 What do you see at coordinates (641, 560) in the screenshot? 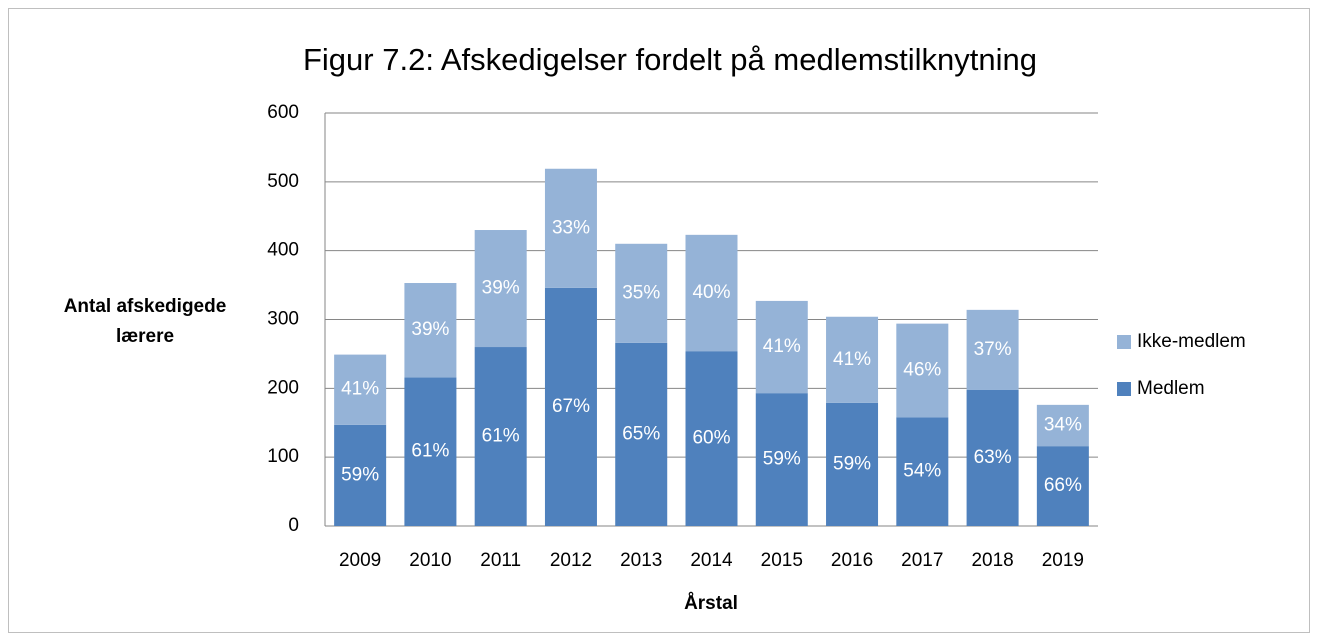
I see `x-tick-label: 2013` at bounding box center [641, 560].